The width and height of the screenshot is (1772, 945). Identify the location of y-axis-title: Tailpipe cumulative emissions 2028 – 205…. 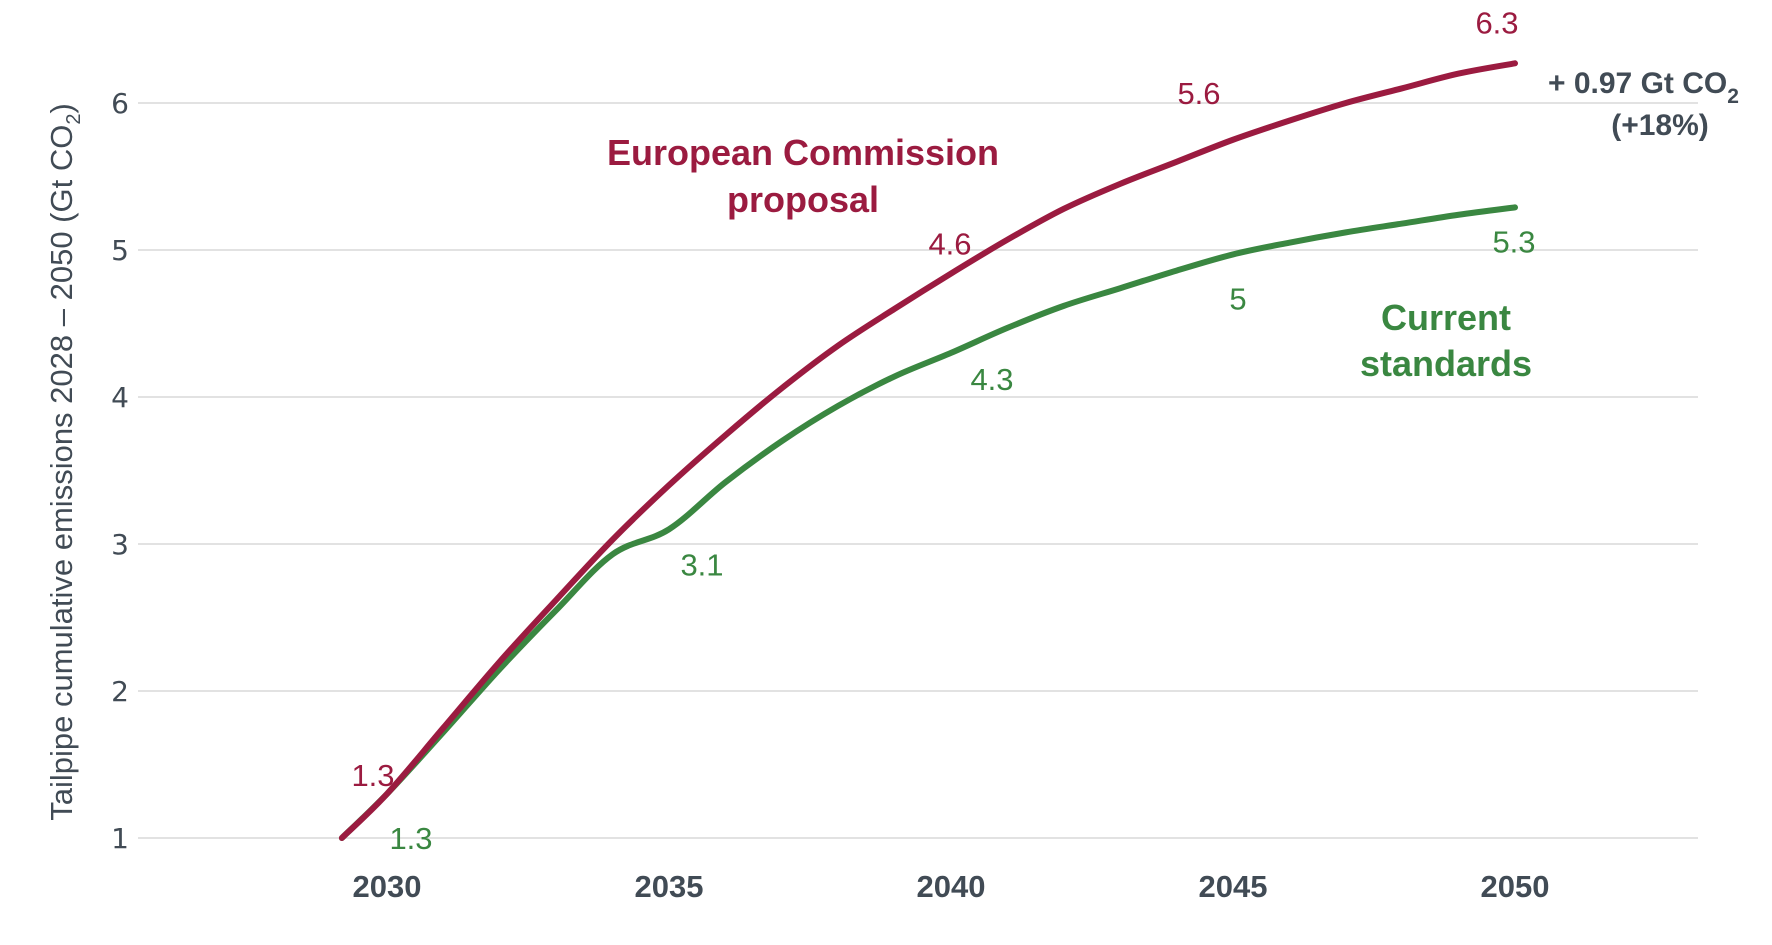
(64, 462).